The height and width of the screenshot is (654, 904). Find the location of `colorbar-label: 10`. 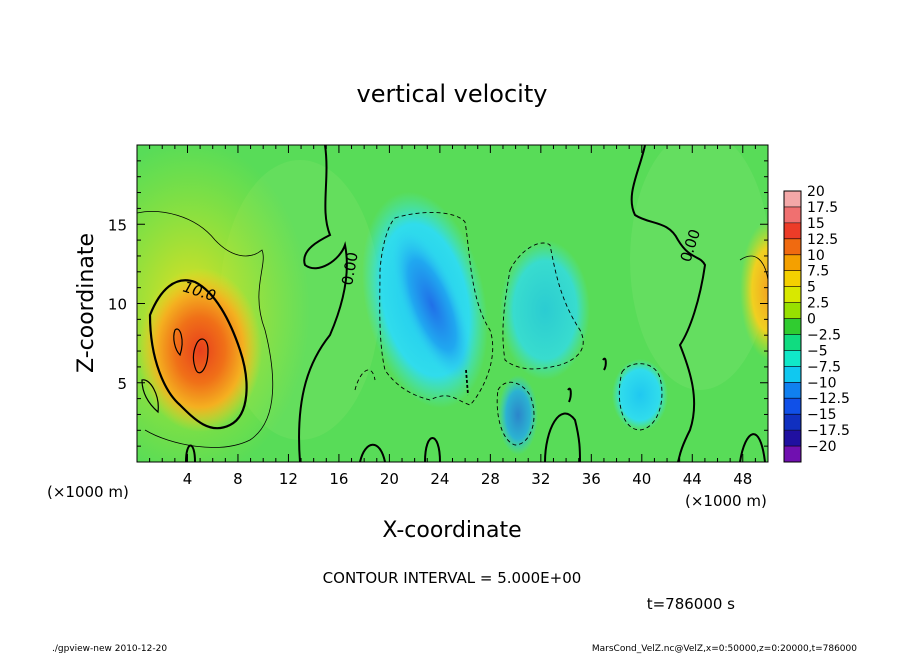

colorbar-label: 10 is located at coordinates (816, 256).